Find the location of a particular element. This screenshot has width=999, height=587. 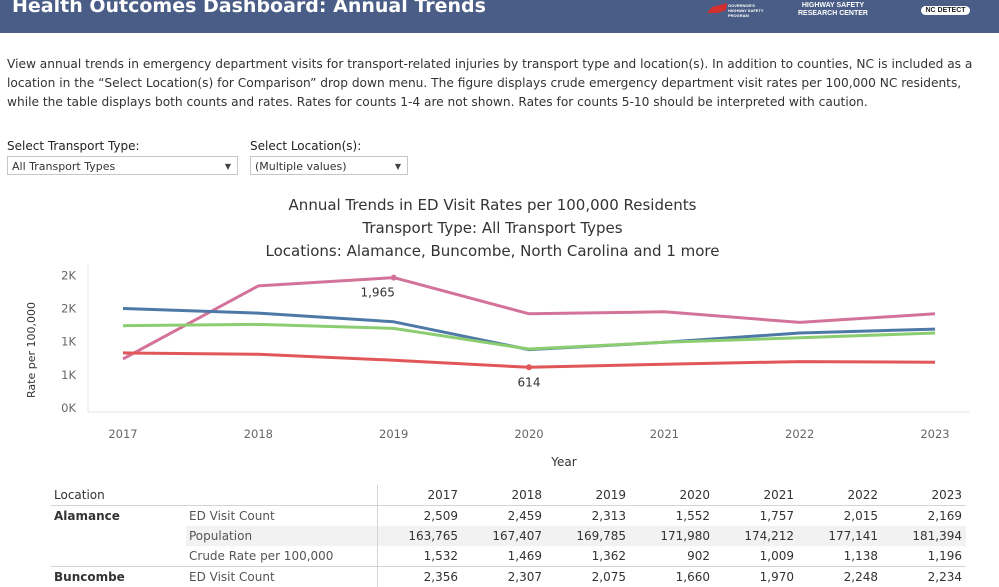

table-header-year: 2017 is located at coordinates (420, 495).